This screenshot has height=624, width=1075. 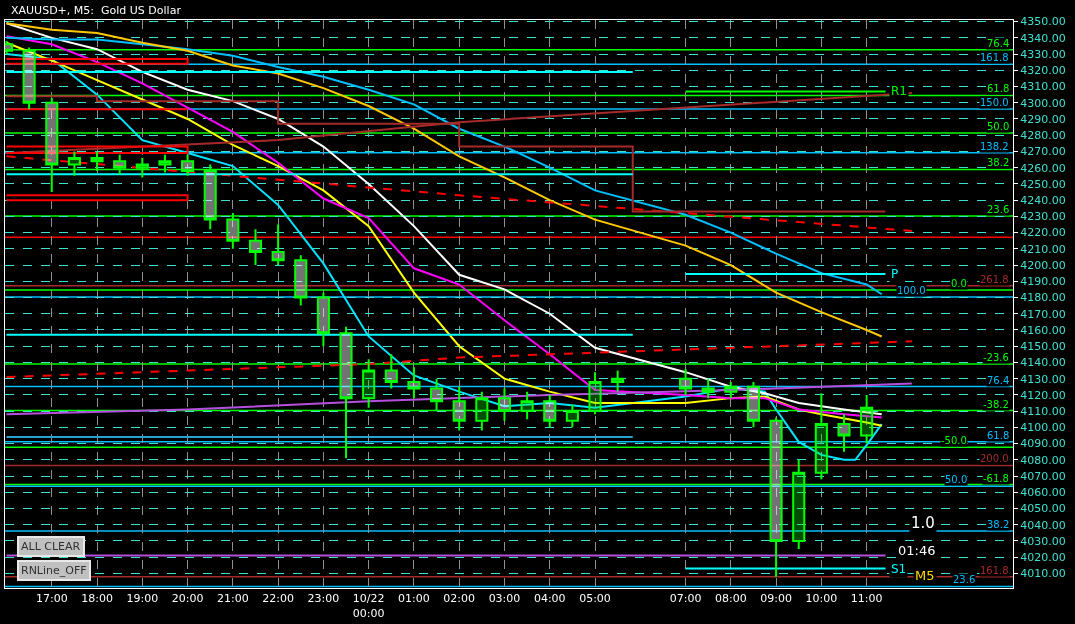 I want to click on x-tick-label: 10/22 00:00, so click(x=368, y=606).